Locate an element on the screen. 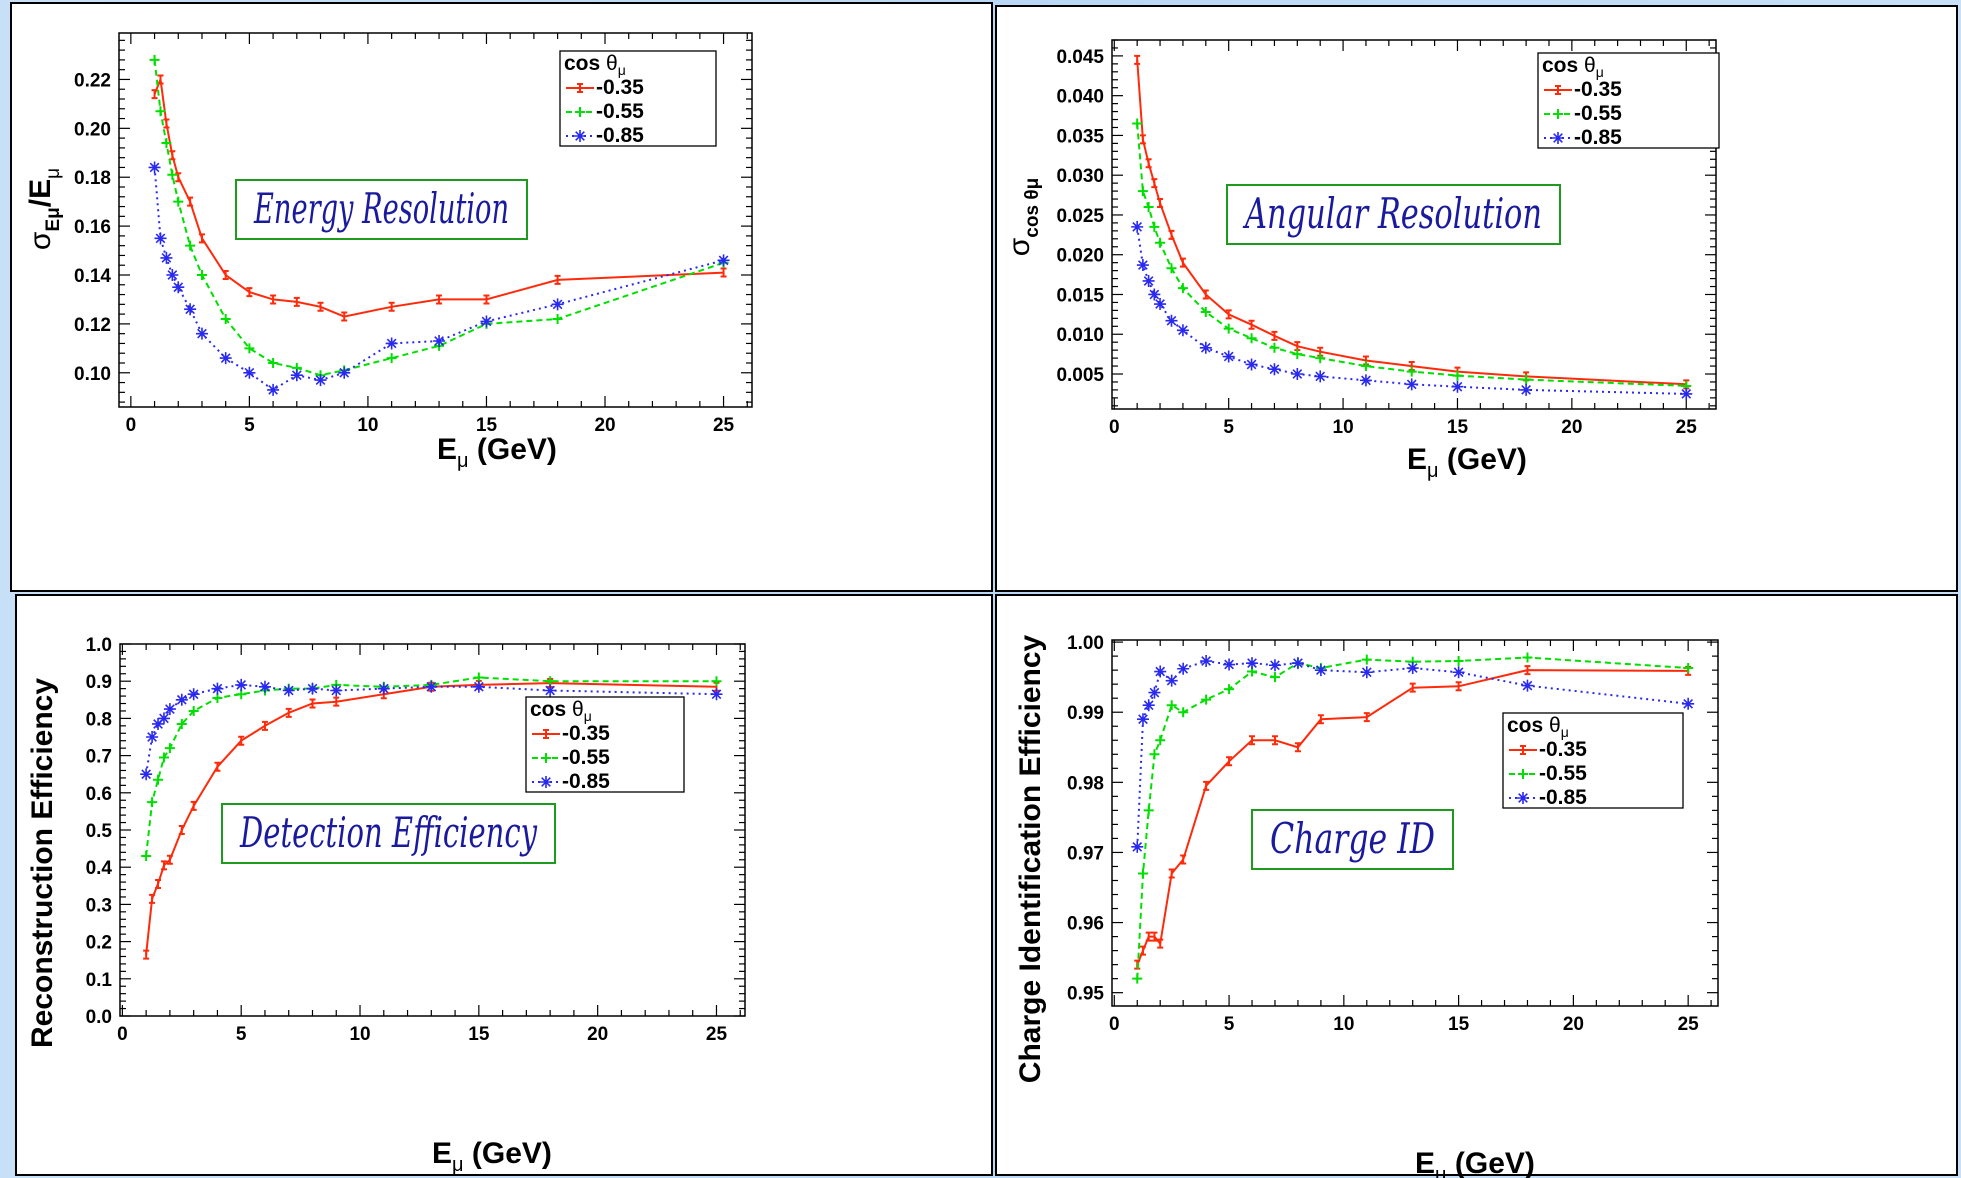 The height and width of the screenshot is (1178, 1961). annotation-label: Angular Resolution is located at coordinates (1392, 213).